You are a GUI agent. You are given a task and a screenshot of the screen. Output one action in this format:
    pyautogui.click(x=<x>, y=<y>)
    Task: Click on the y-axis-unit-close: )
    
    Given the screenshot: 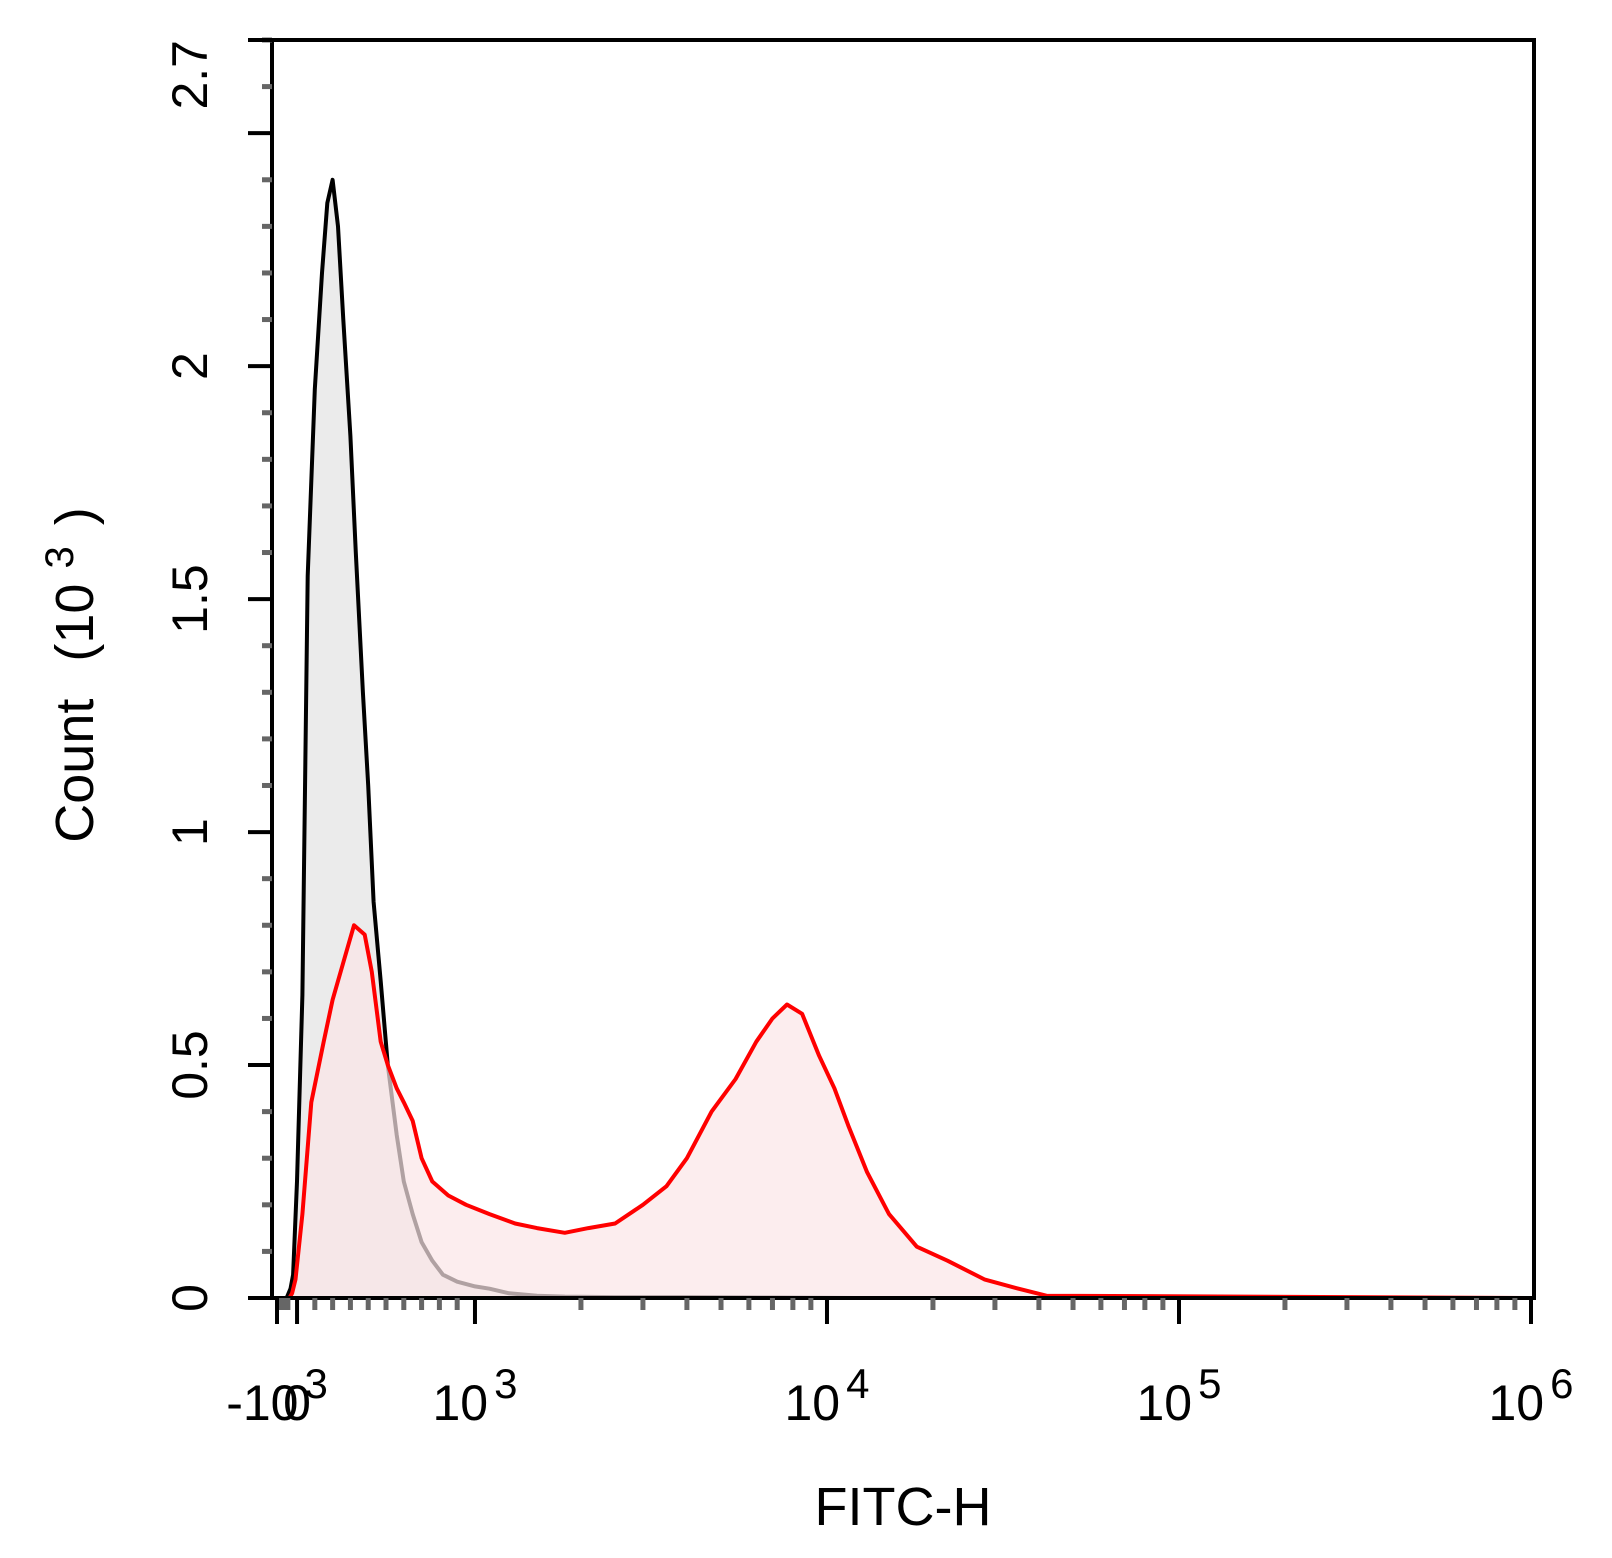 What is the action you would take?
    pyautogui.click(x=75, y=516)
    